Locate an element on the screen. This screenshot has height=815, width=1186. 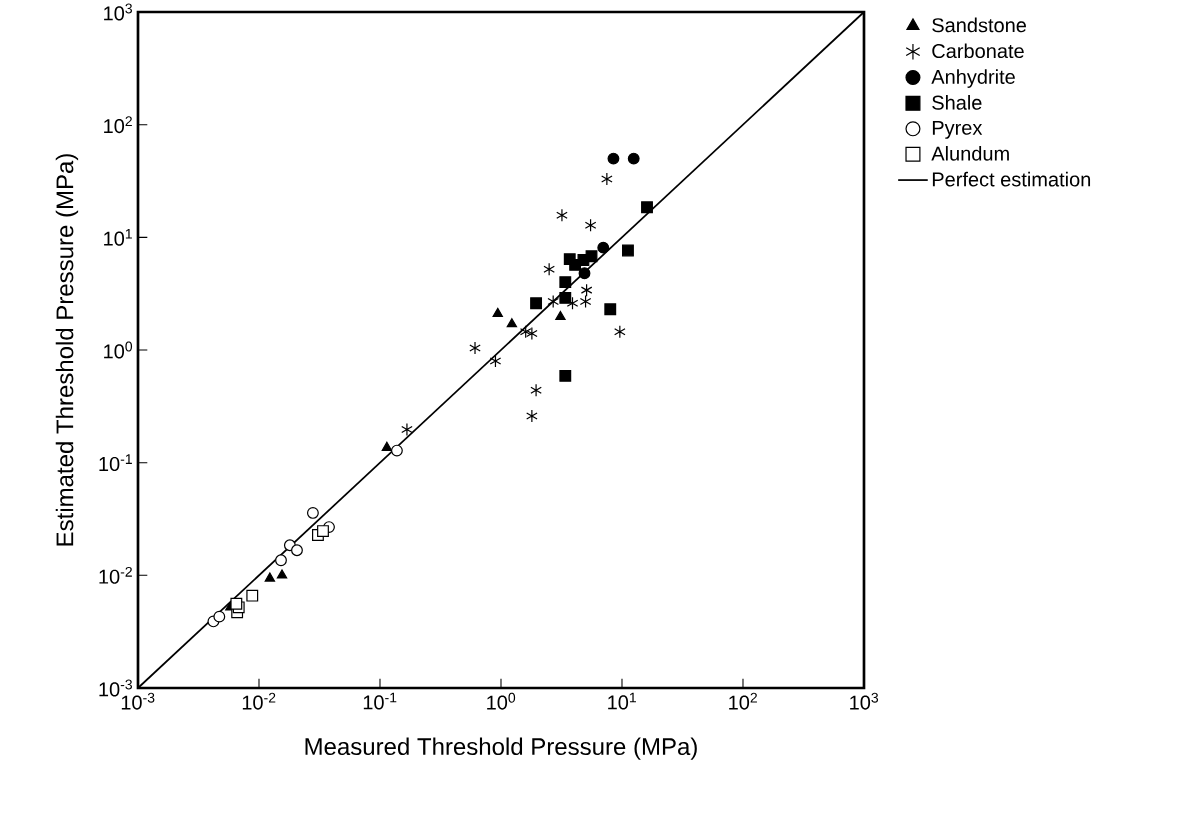
y-axis-title: Estimated Threshold Pressure (MPa) is located at coordinates (67, 350).